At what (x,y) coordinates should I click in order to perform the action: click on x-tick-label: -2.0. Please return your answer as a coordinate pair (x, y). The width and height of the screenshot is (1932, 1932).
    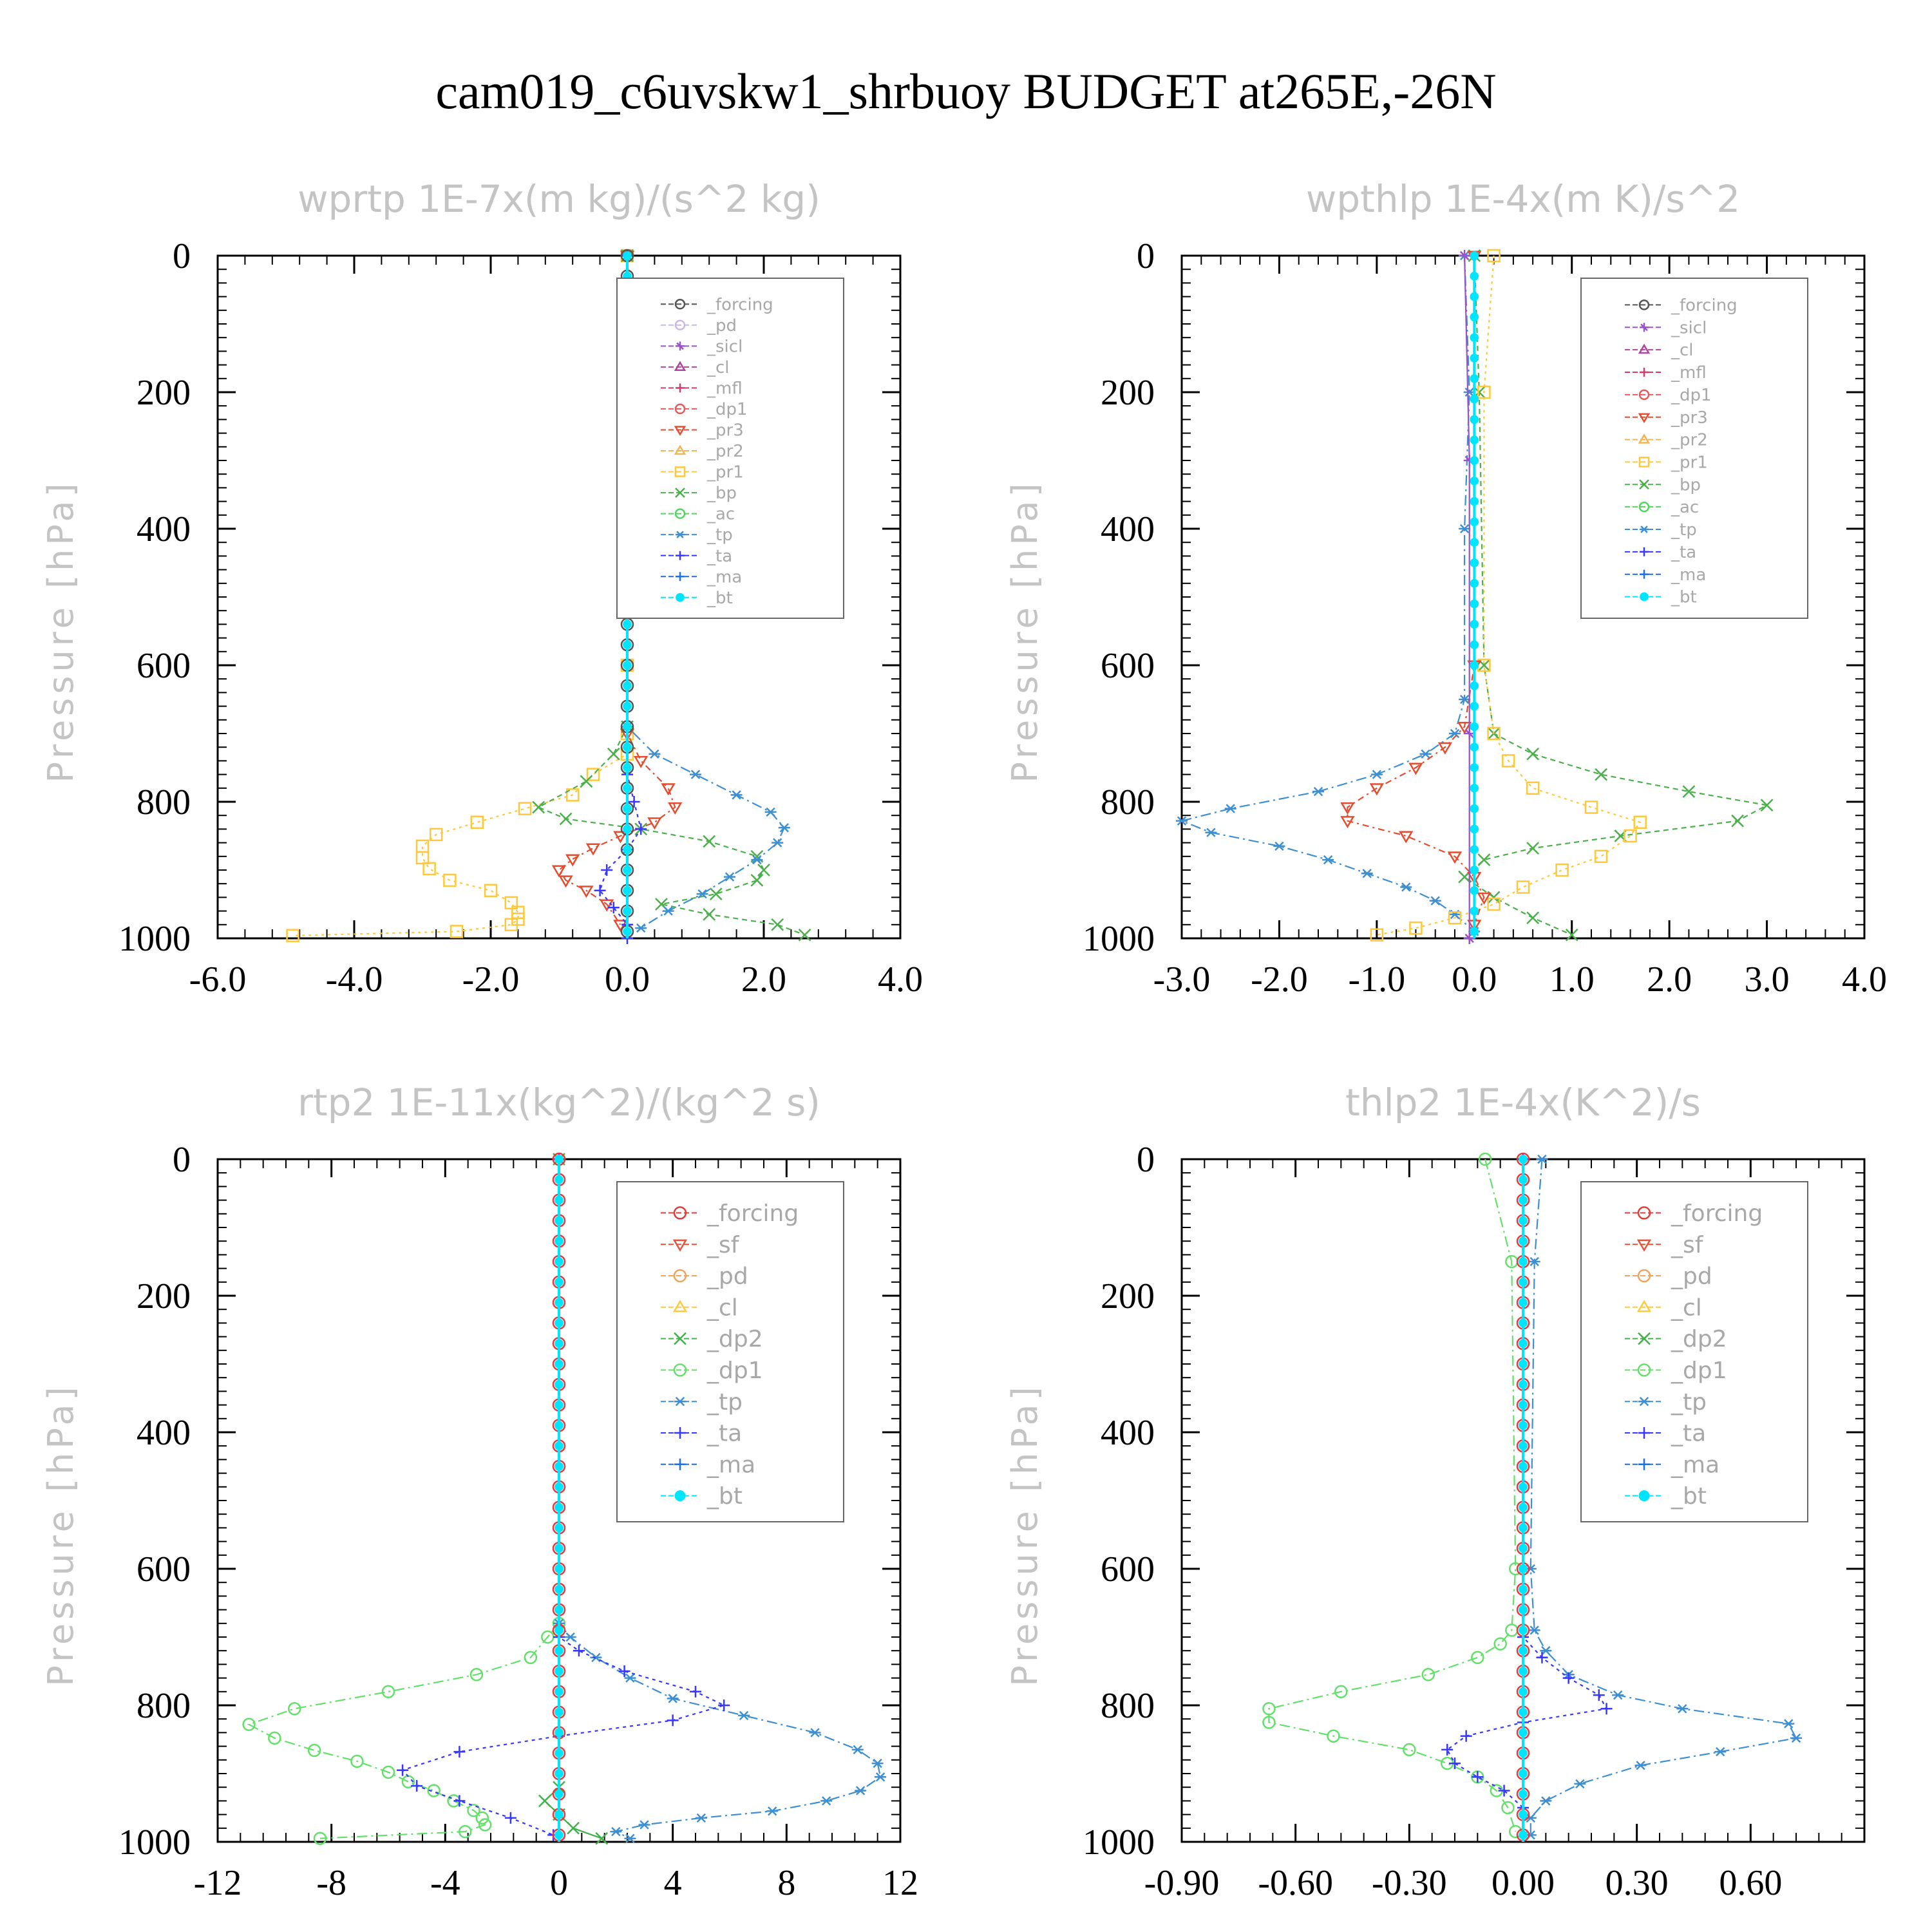
    Looking at the image, I should click on (1279, 979).